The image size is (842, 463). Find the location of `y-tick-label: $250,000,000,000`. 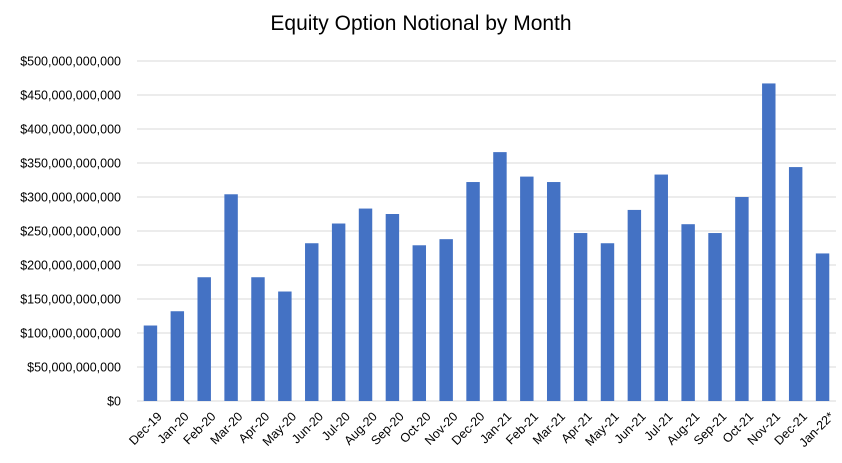

y-tick-label: $250,000,000,000 is located at coordinates (70, 232).